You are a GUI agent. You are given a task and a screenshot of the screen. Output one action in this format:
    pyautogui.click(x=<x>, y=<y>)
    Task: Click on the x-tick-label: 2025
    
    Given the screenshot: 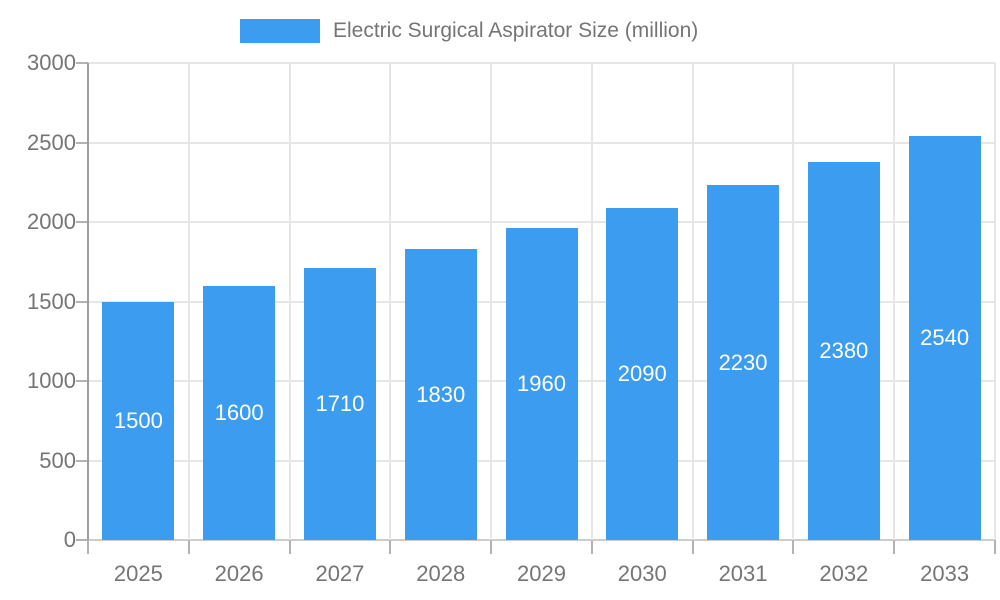 What is the action you would take?
    pyautogui.click(x=138, y=573)
    